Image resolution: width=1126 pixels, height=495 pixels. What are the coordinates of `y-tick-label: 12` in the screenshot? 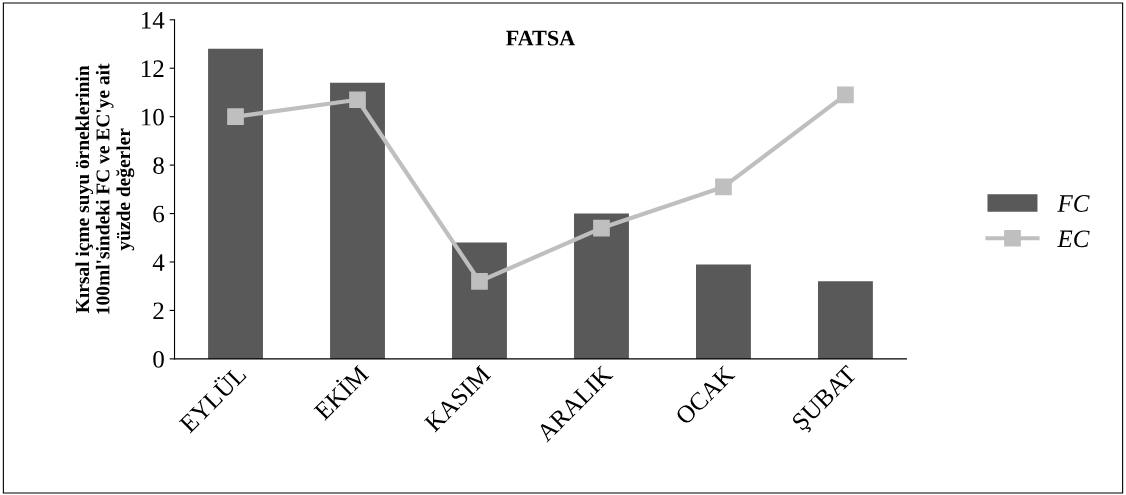 It's located at (153, 68).